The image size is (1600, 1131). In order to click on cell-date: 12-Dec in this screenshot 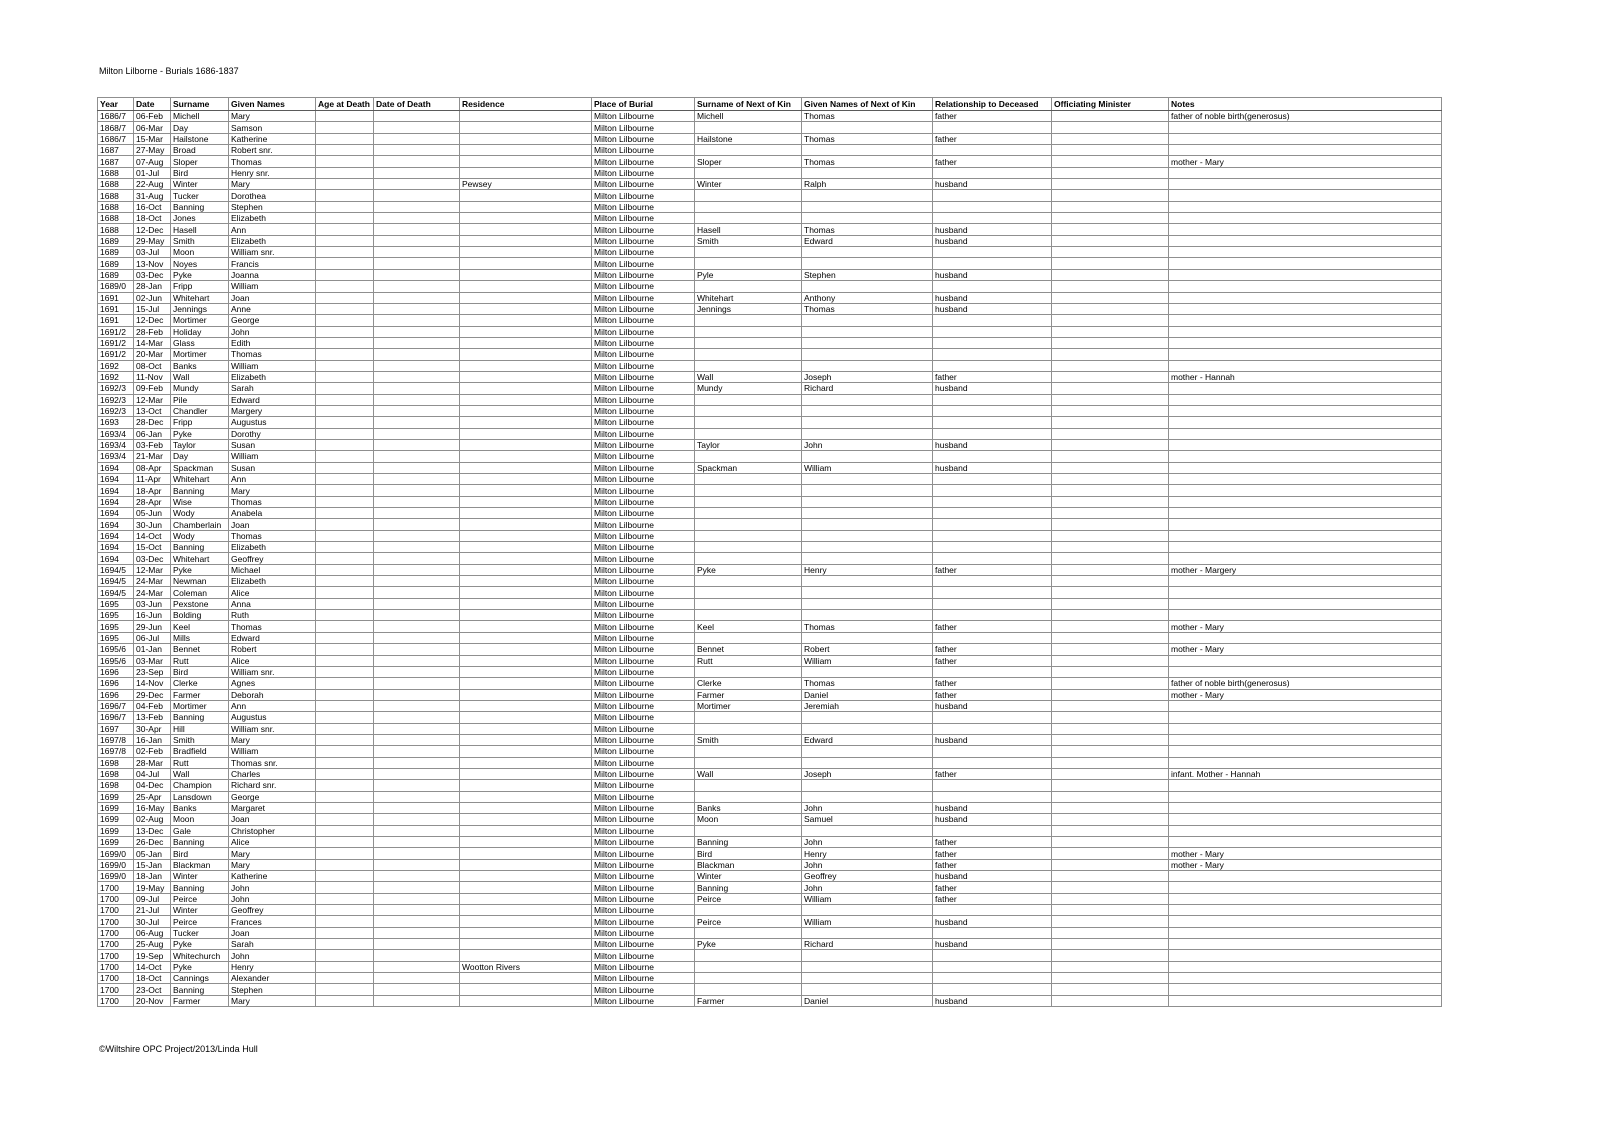, I will do `click(152, 320)`.